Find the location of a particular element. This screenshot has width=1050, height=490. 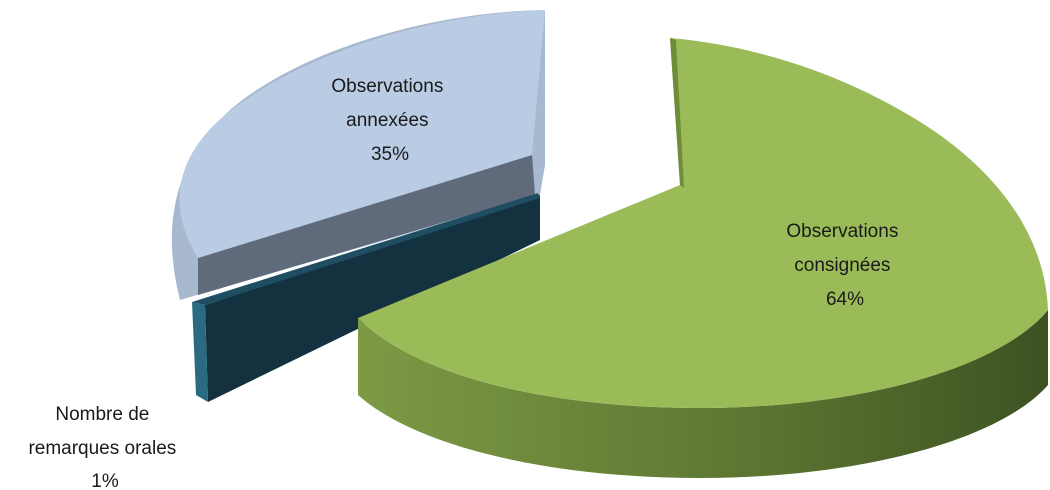

label-orales: Nombre de remarques orales 1% is located at coordinates (104, 447).